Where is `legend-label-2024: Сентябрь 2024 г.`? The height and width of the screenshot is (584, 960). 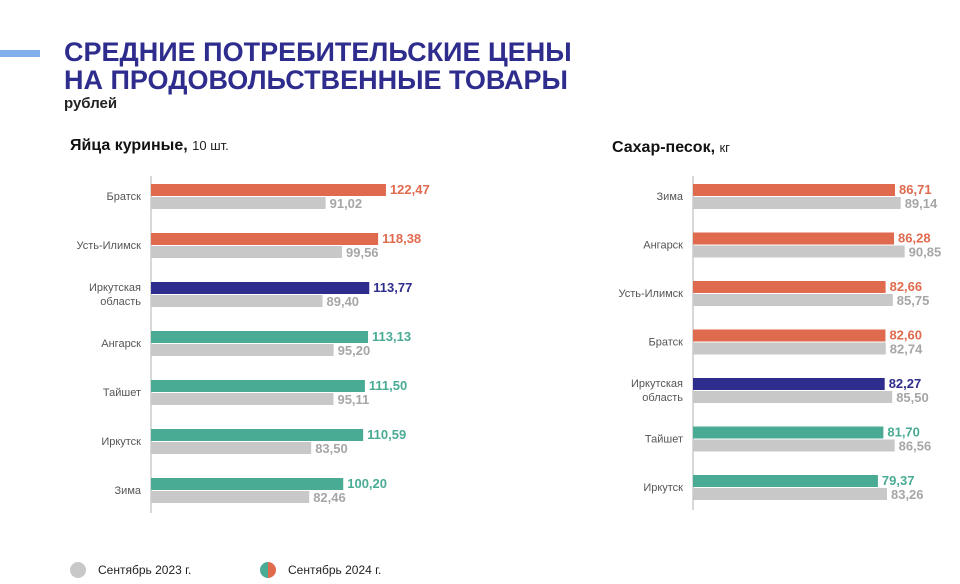
legend-label-2024: Сентябрь 2024 г. is located at coordinates (335, 570).